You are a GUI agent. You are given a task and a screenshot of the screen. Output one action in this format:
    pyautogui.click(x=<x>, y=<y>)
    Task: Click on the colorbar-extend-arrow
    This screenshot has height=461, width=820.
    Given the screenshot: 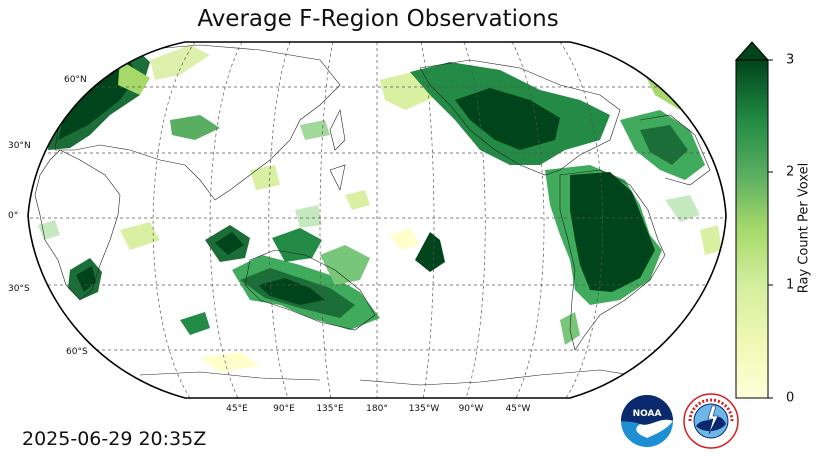 What is the action you would take?
    pyautogui.click(x=752, y=51)
    